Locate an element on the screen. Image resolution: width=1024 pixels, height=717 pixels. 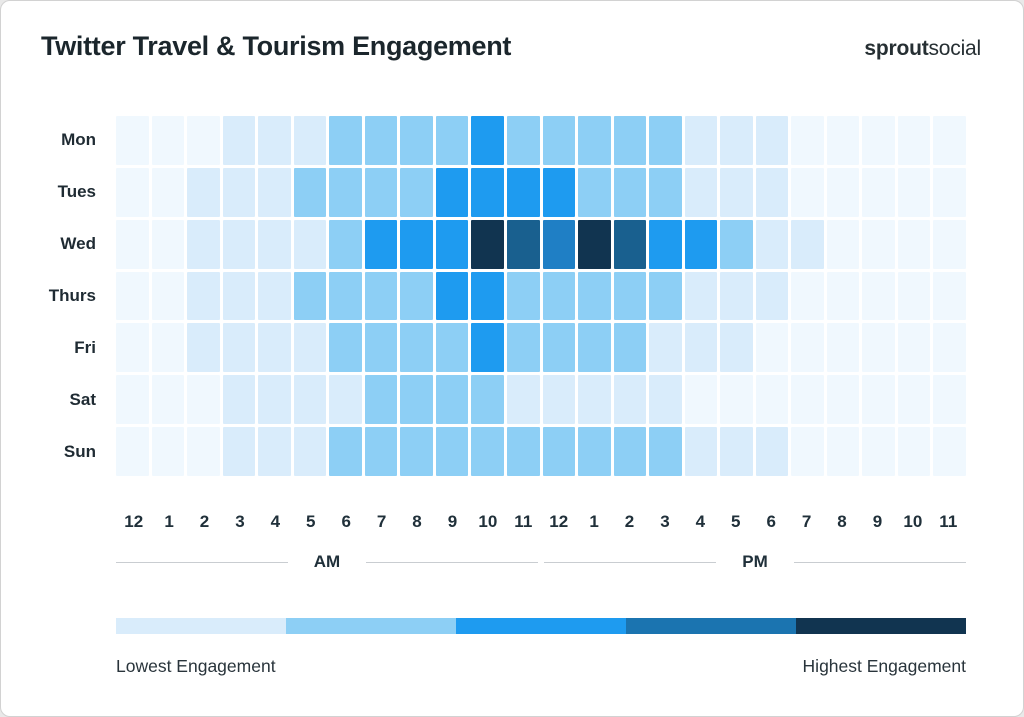
day-label-thurs: Thurs is located at coordinates (72, 295).